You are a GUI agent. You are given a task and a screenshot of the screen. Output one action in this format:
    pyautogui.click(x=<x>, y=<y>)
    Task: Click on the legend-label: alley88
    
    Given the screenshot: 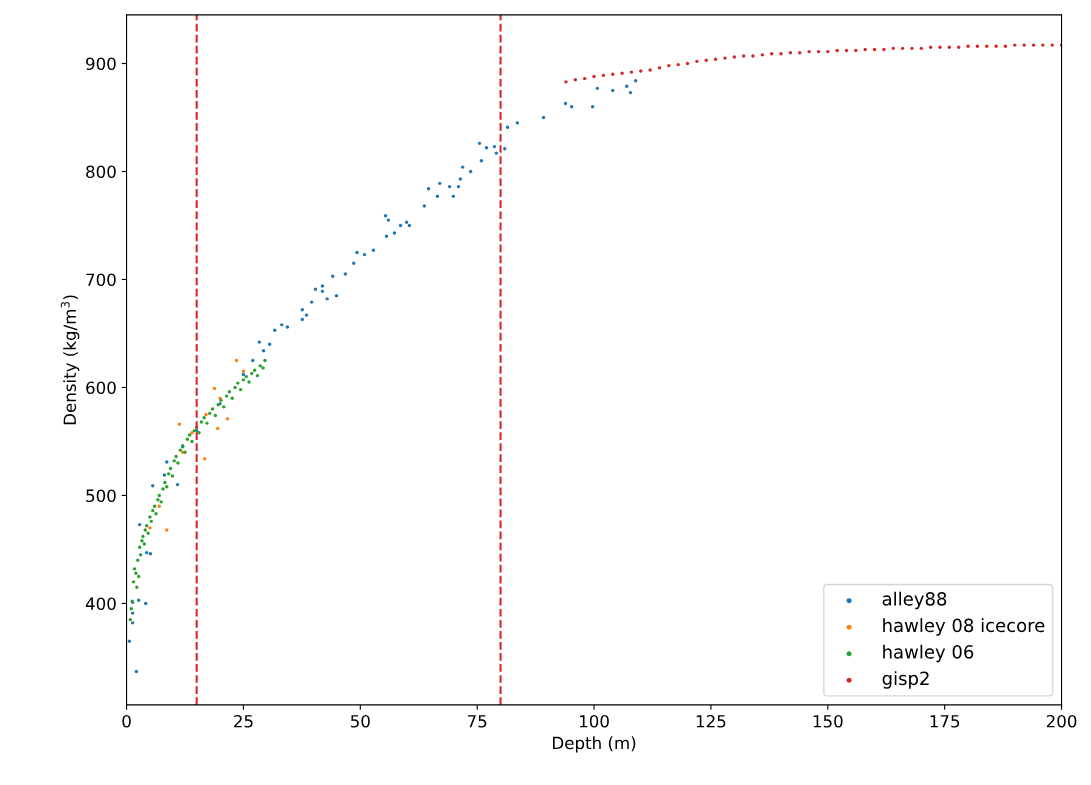 What is the action you would take?
    pyautogui.click(x=914, y=600)
    